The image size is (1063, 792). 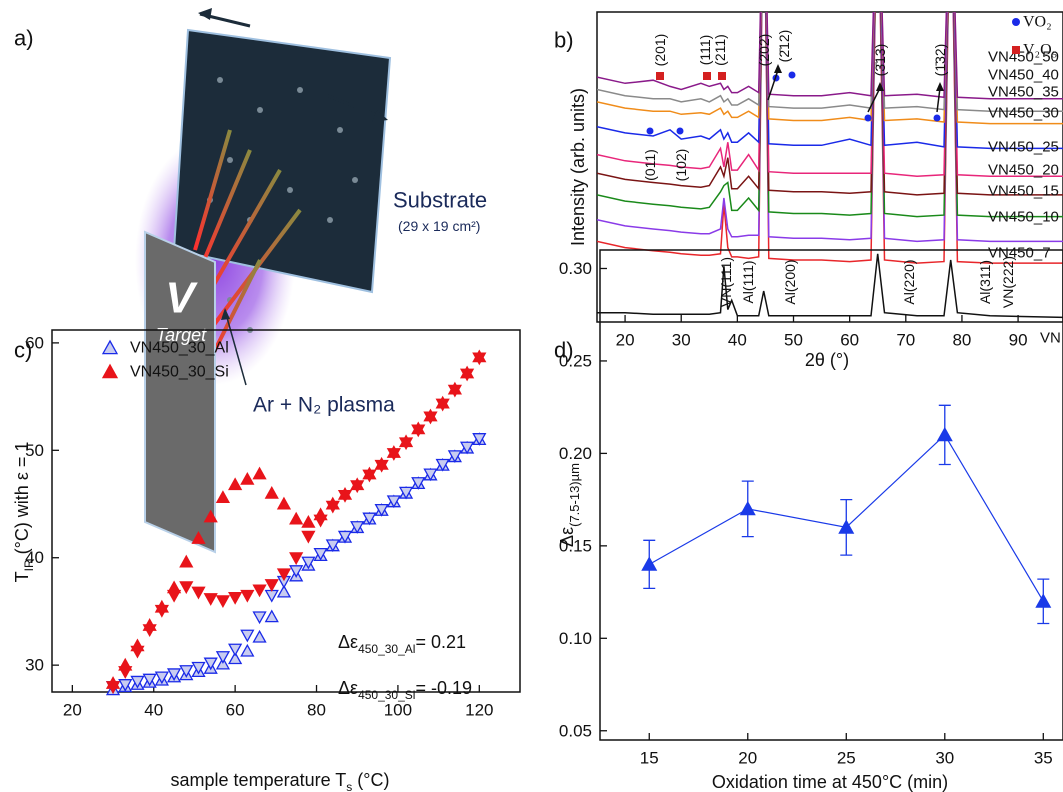 I want to click on series-label: VN, so click(x=1050, y=338).